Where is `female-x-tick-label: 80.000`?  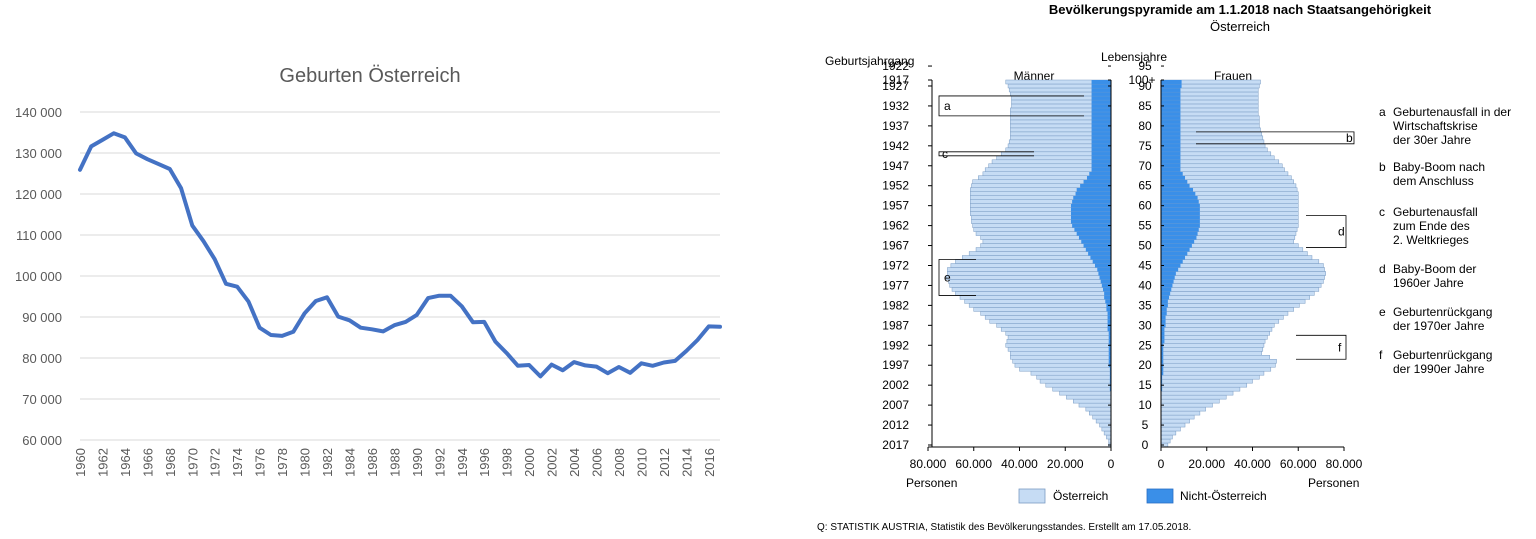
female-x-tick-label: 80.000 is located at coordinates (1344, 464).